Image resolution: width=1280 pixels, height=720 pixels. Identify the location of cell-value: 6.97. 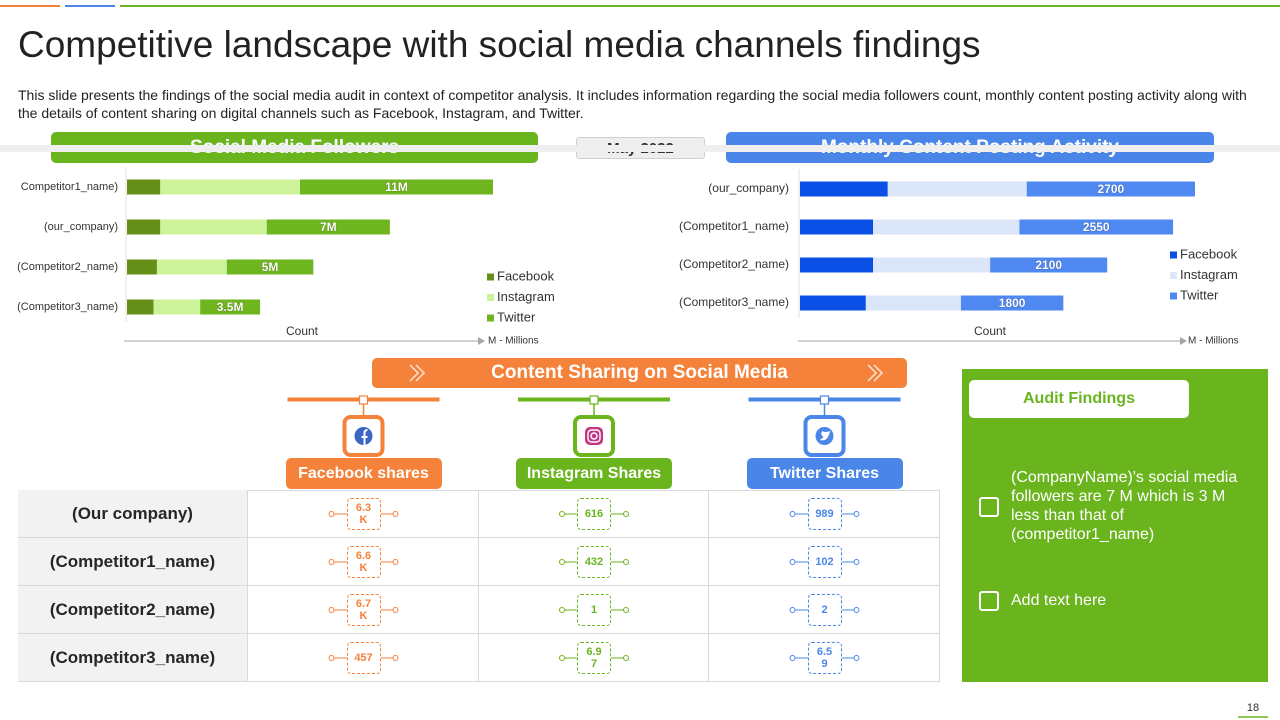
(594, 658).